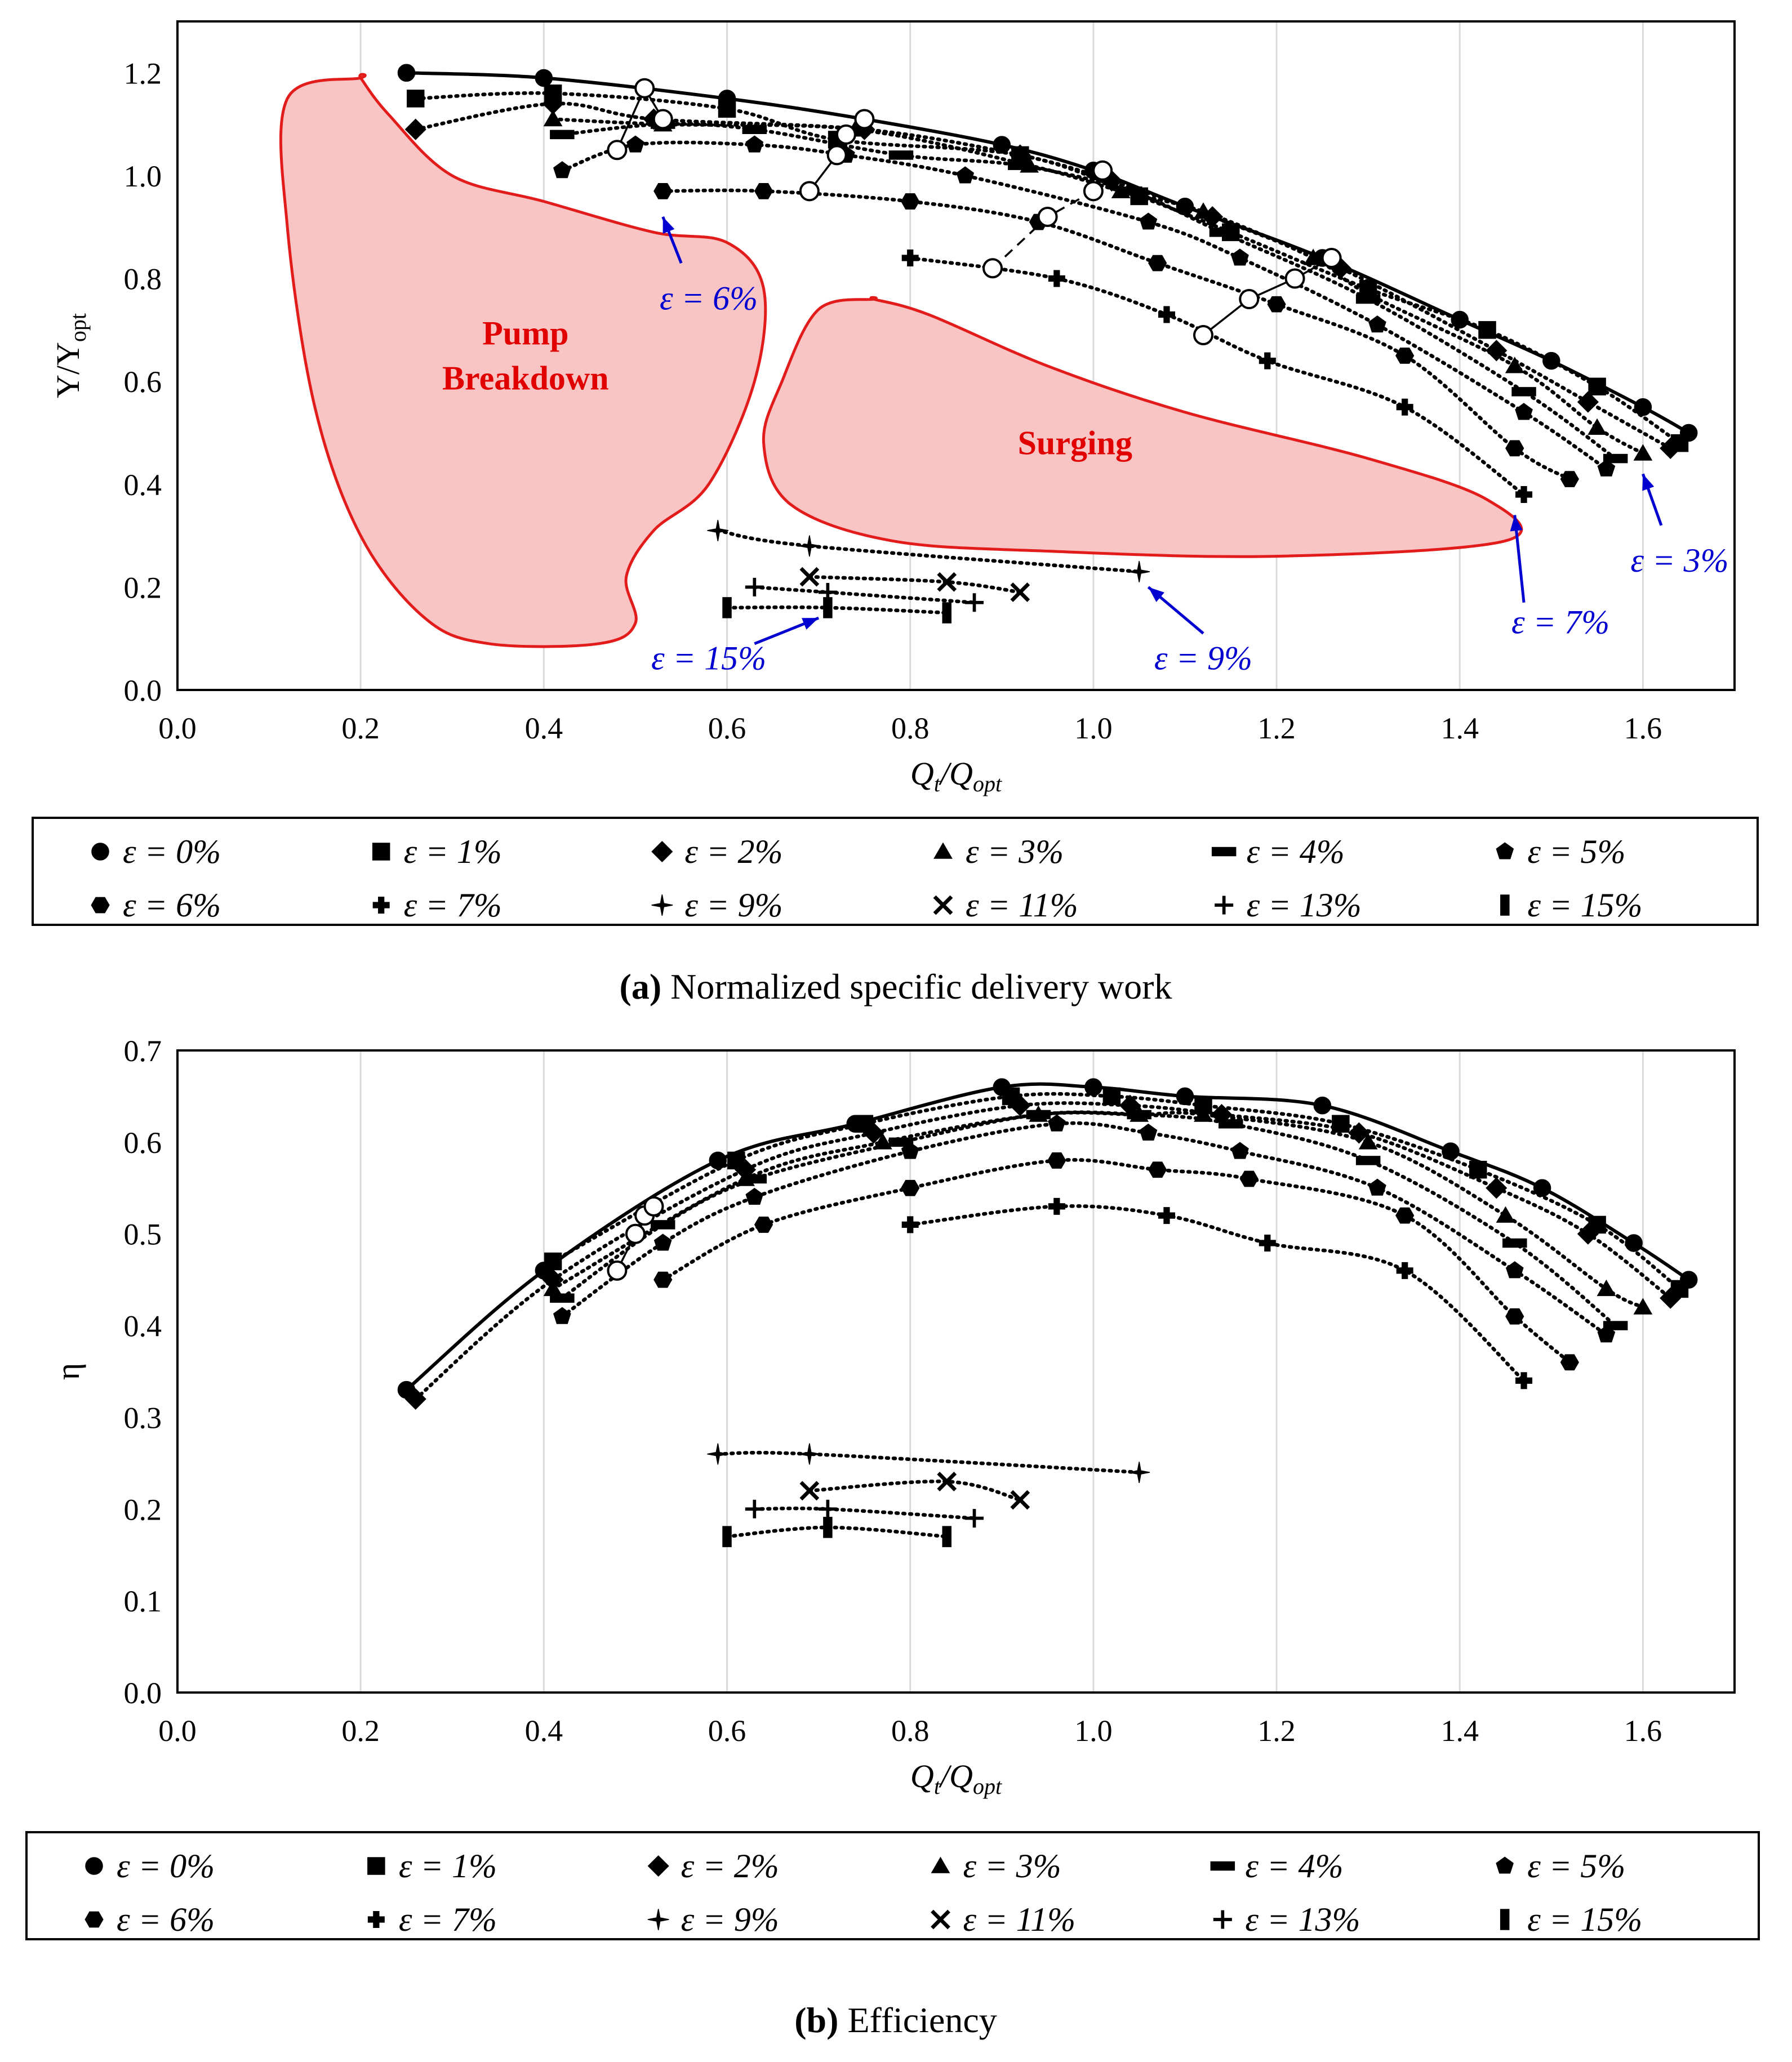 Image resolution: width=1792 pixels, height=2062 pixels. I want to click on legend-label: ε = 3%, so click(1012, 1866).